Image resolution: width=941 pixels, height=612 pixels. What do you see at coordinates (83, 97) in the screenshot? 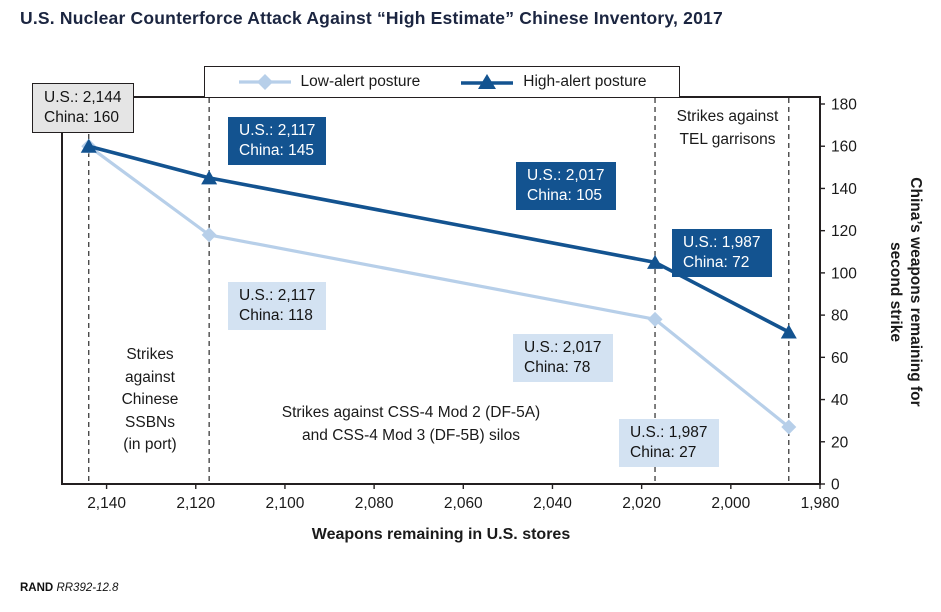
I see `point-label-us: U.S.: 2,144` at bounding box center [83, 97].